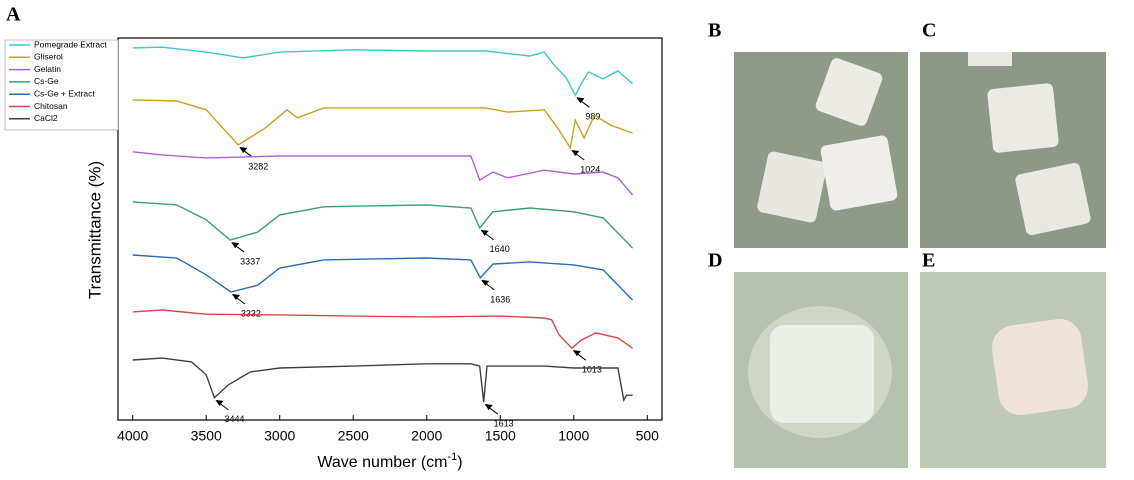  Describe the element at coordinates (234, 419) in the screenshot. I see `peak-label: 3444` at that location.